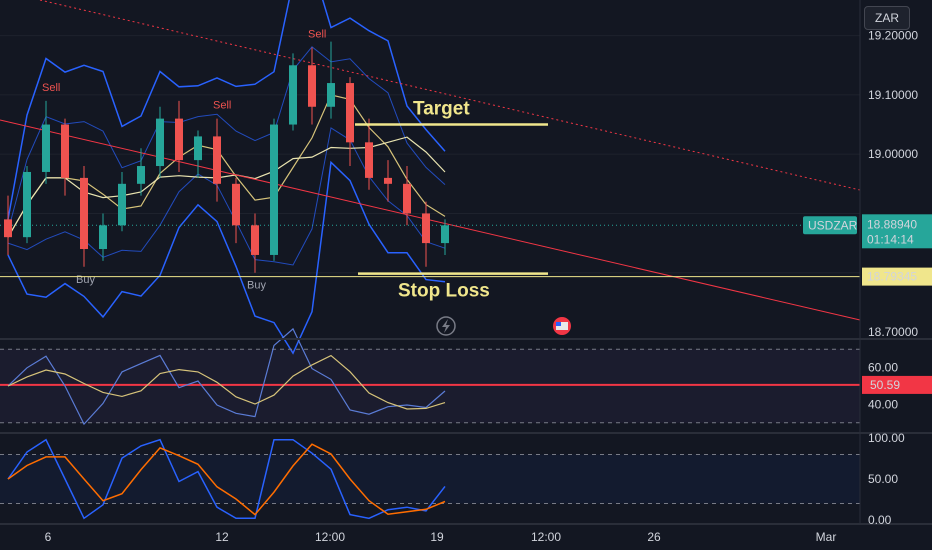 This screenshot has height=550, width=932. What do you see at coordinates (441, 109) in the screenshot?
I see `target-label: Target` at bounding box center [441, 109].